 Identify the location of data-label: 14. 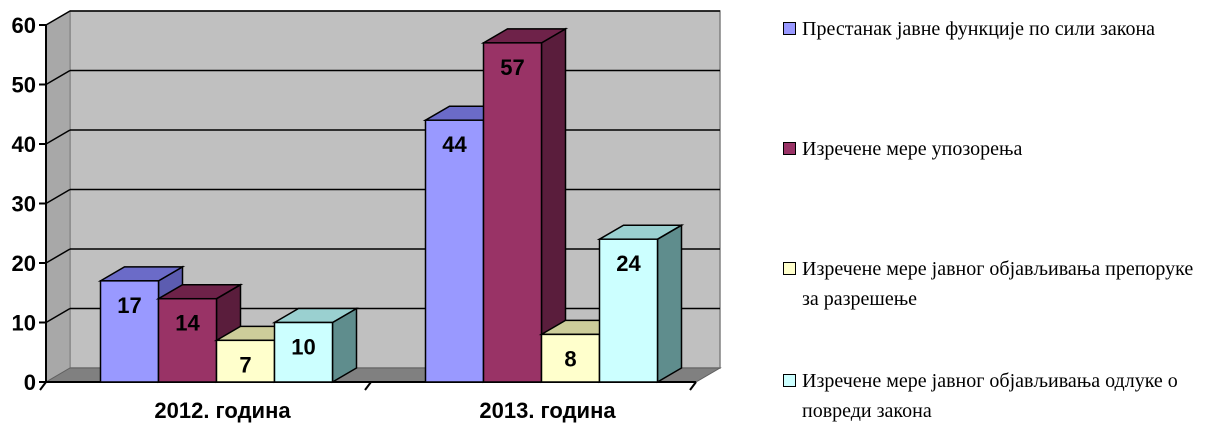
(187, 323).